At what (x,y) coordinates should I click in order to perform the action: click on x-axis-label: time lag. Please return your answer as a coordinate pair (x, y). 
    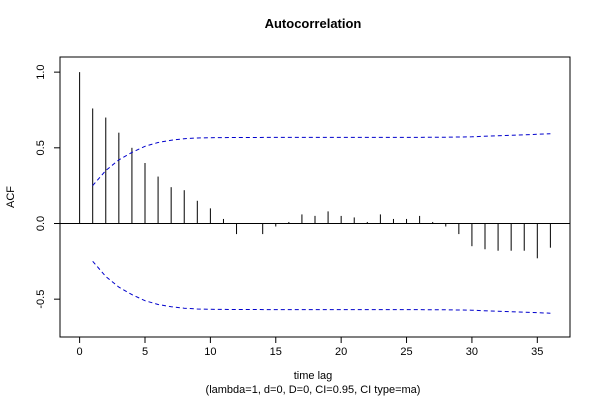
    Looking at the image, I should click on (313, 376).